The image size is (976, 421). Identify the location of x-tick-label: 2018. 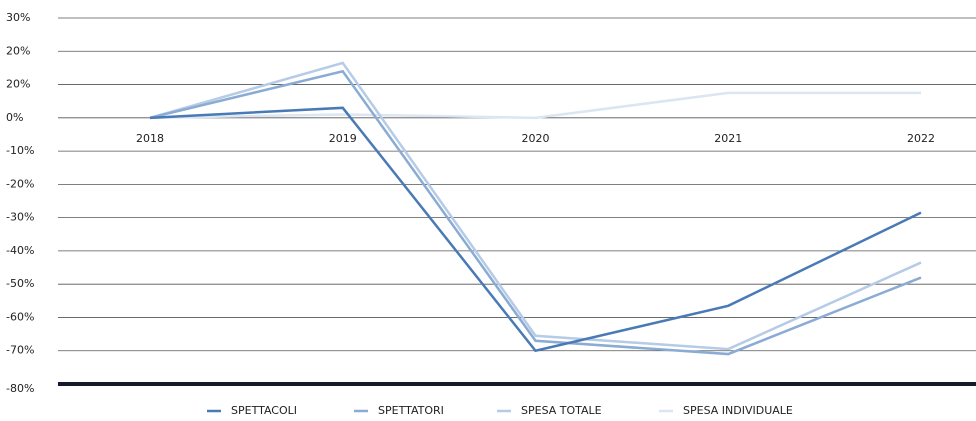
(150, 138).